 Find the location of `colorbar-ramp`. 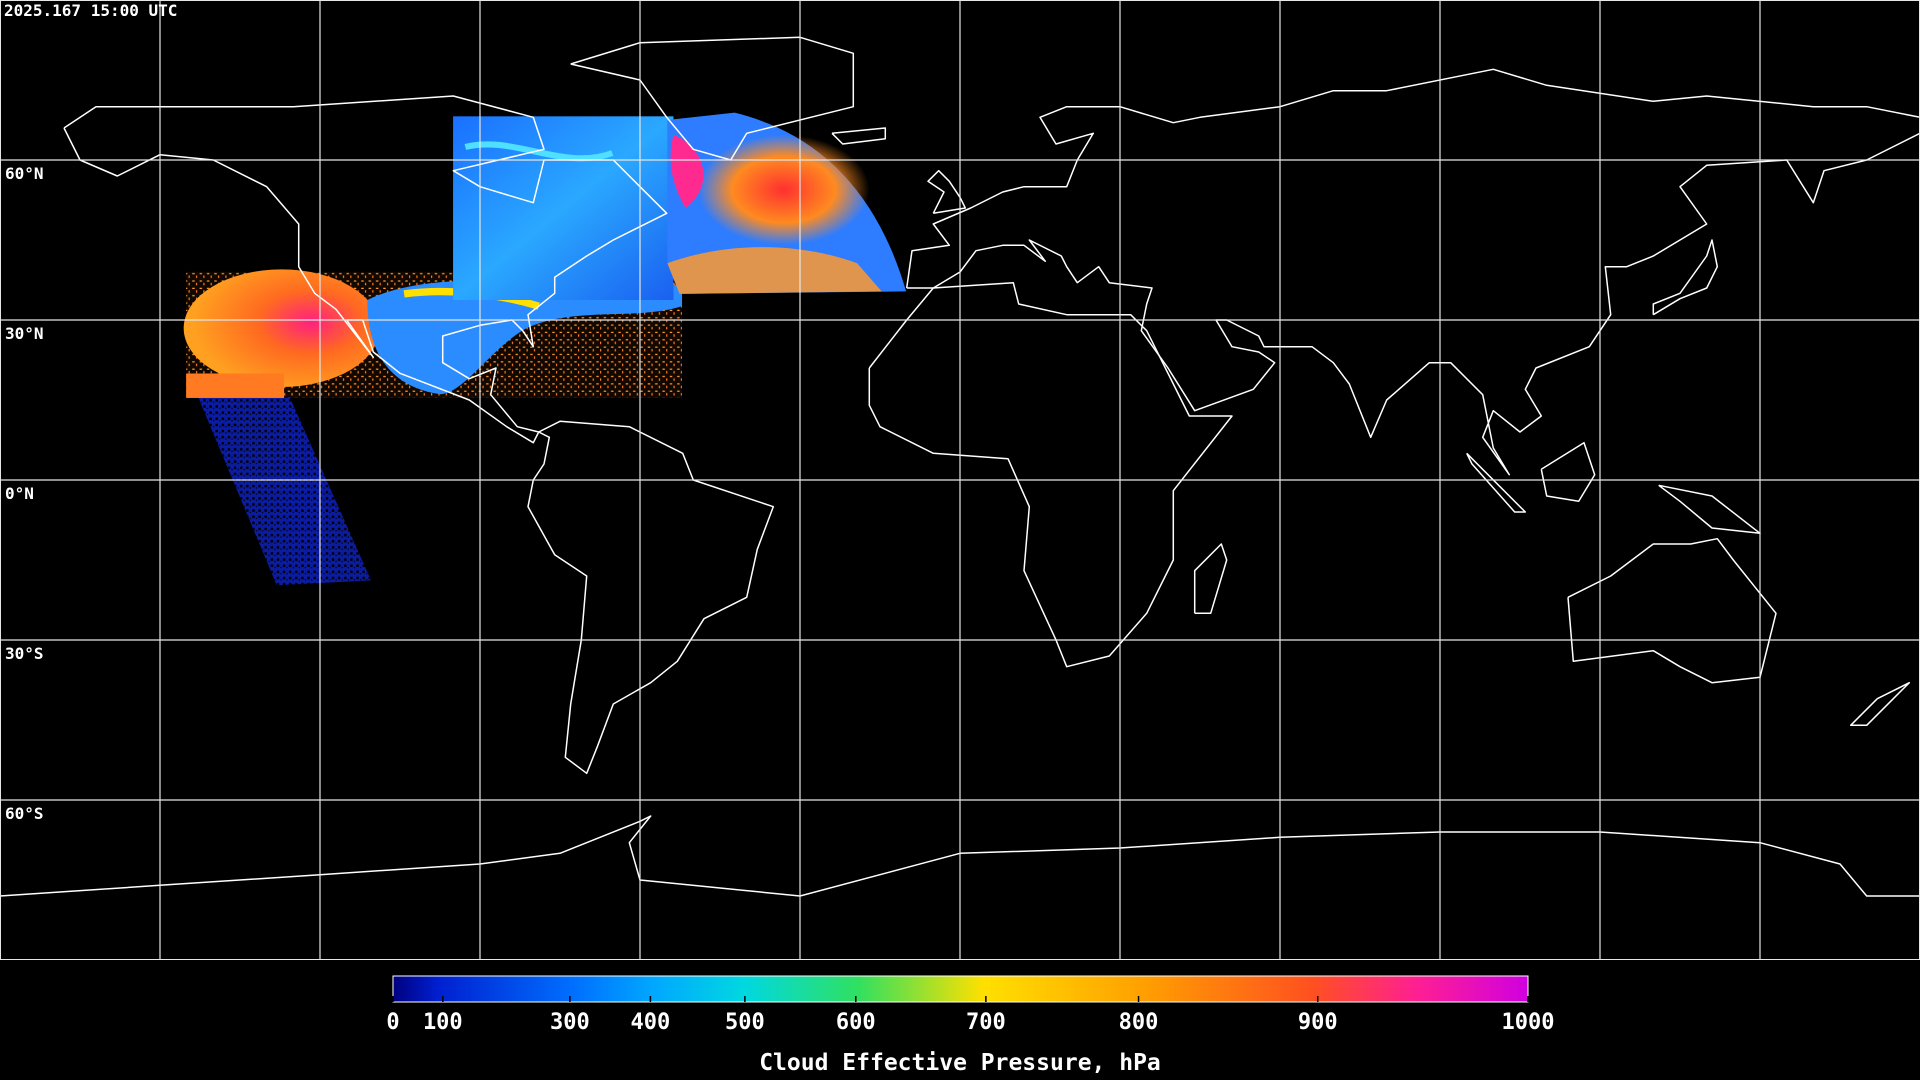

colorbar-ramp is located at coordinates (960, 989).